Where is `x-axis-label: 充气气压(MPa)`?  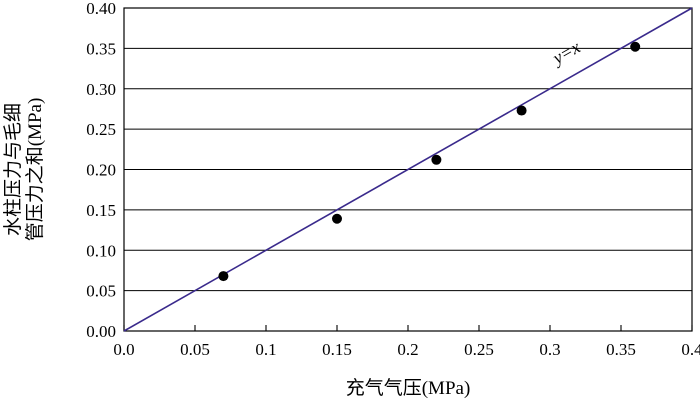 x-axis-label: 充气气压(MPa) is located at coordinates (408, 388).